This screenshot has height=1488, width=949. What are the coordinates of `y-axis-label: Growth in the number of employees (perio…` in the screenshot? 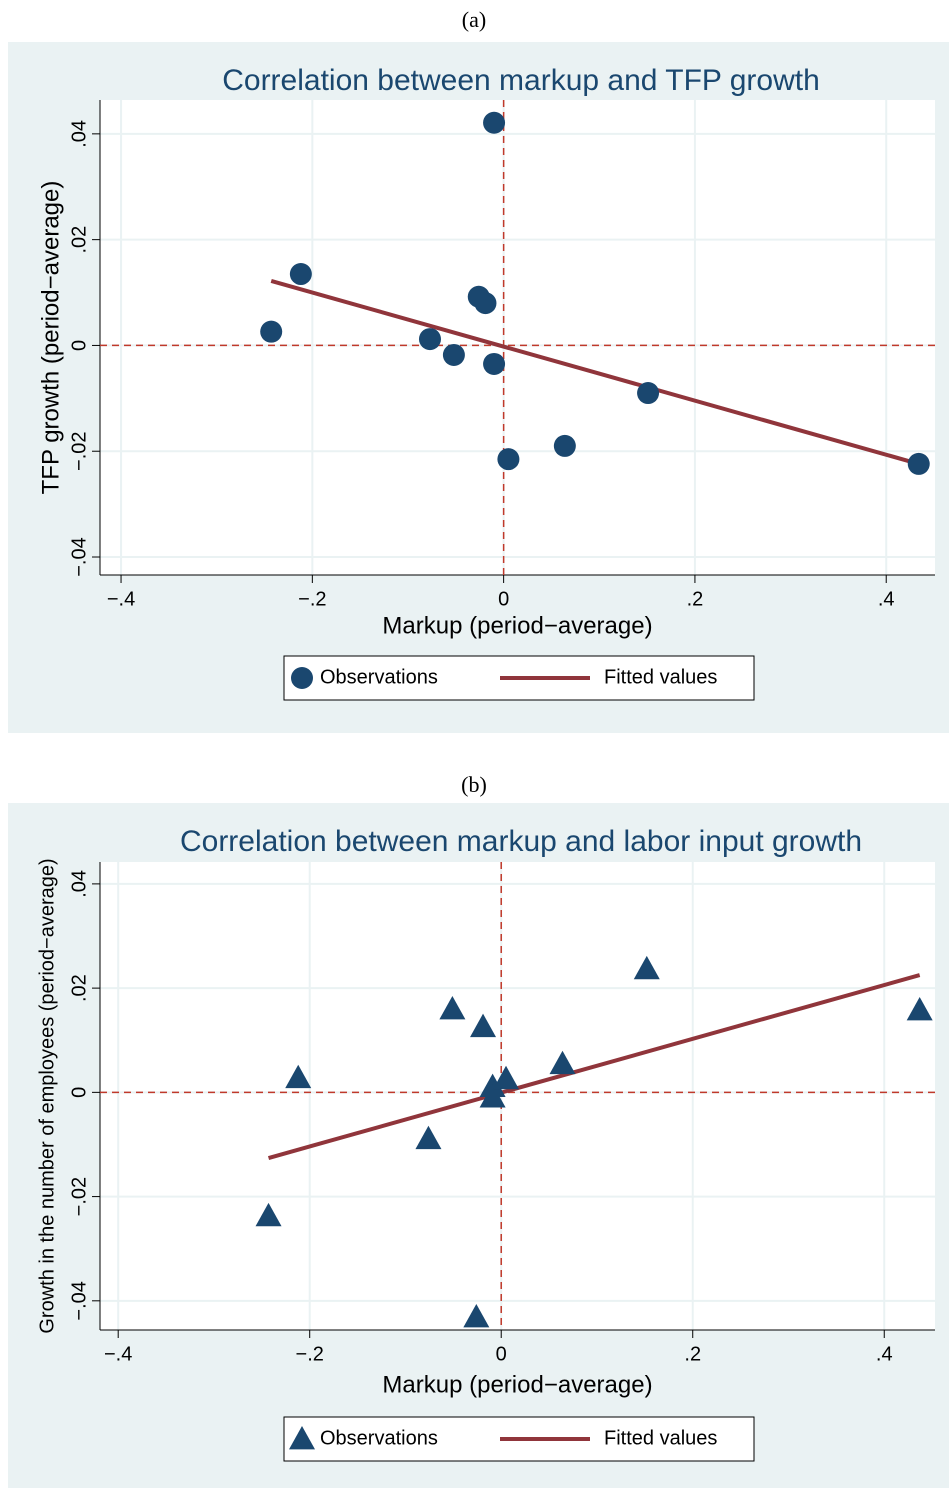 It's located at (47, 1095).